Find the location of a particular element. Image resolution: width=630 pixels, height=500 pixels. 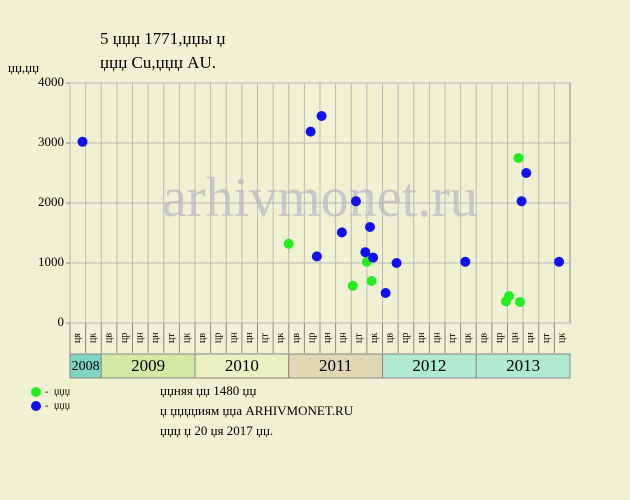

year-label: 2008 is located at coordinates (86, 366).